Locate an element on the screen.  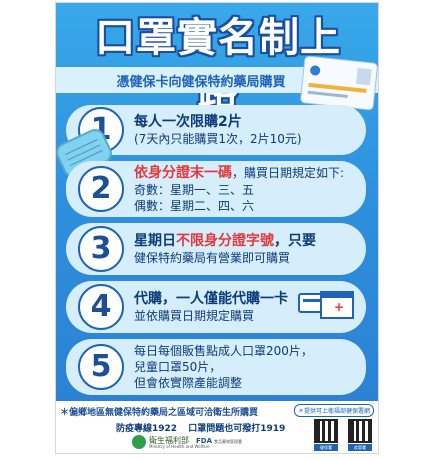
ministry-name: 衛生福利部 is located at coordinates (169, 440).